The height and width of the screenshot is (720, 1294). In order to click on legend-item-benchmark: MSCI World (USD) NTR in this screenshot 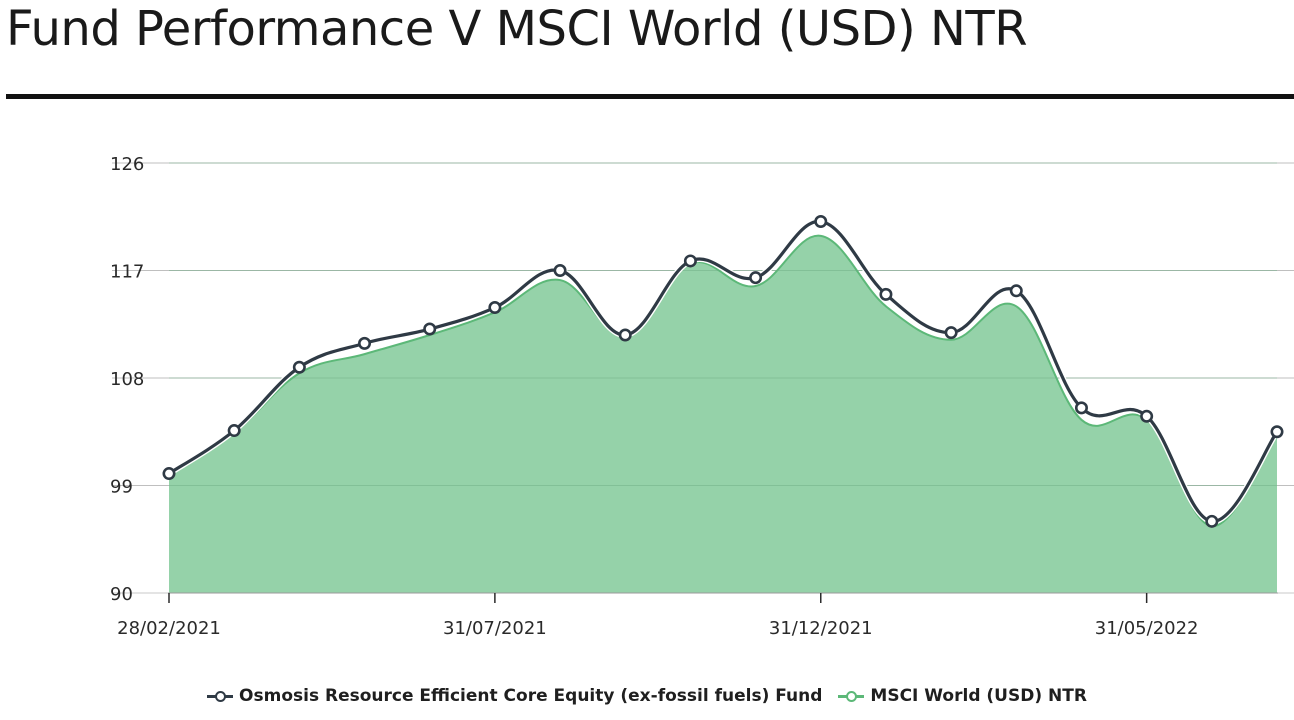, I will do `click(962, 696)`.